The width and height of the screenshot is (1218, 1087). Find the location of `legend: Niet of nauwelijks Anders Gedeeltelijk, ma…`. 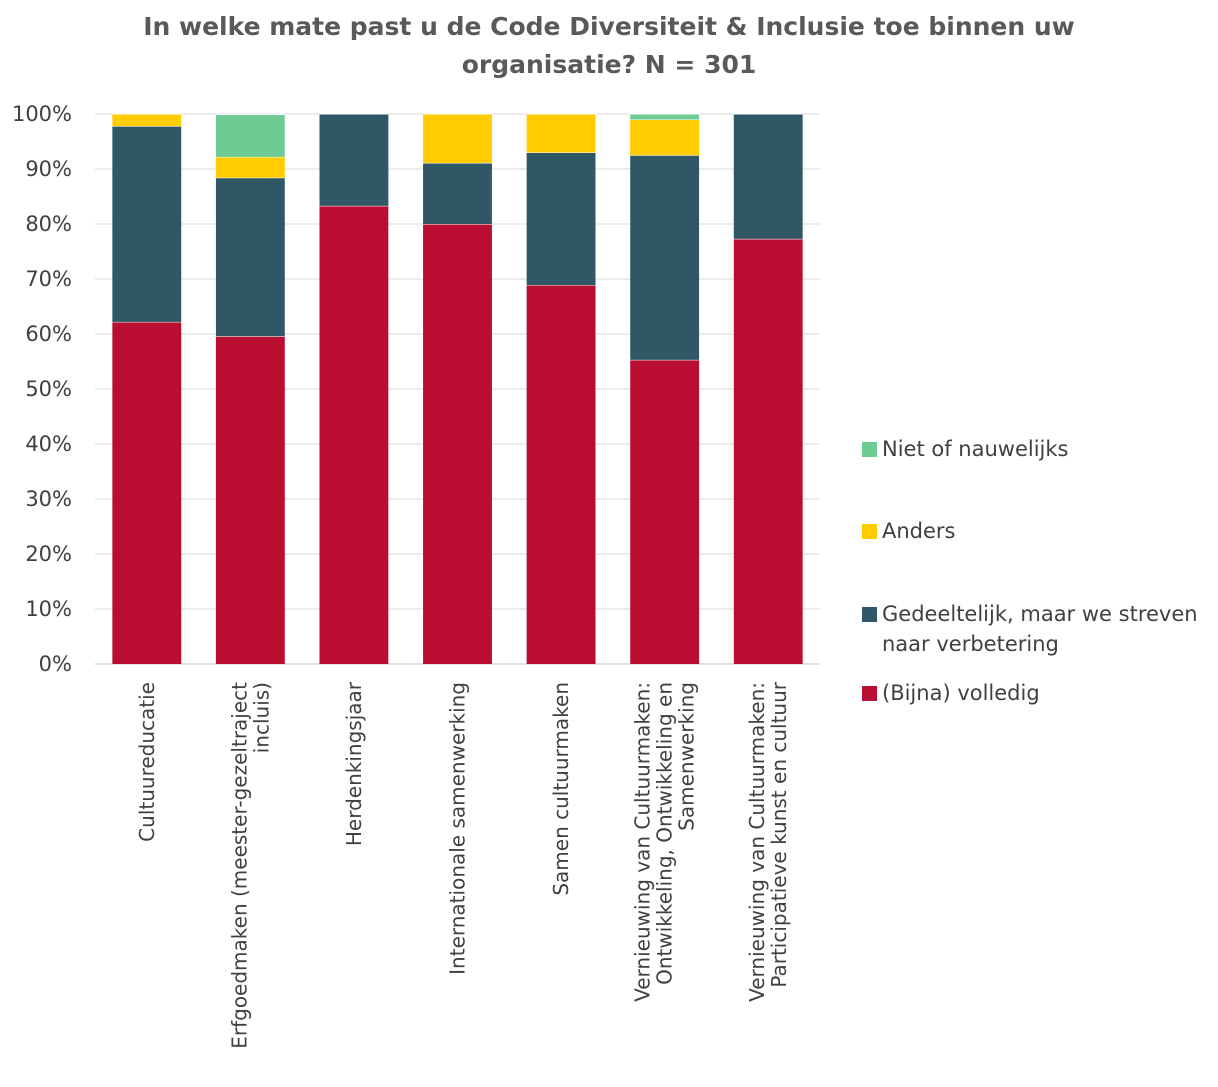

legend: Niet of nauwelijks Anders Gedeeltelijk, ma… is located at coordinates (1030, 571).